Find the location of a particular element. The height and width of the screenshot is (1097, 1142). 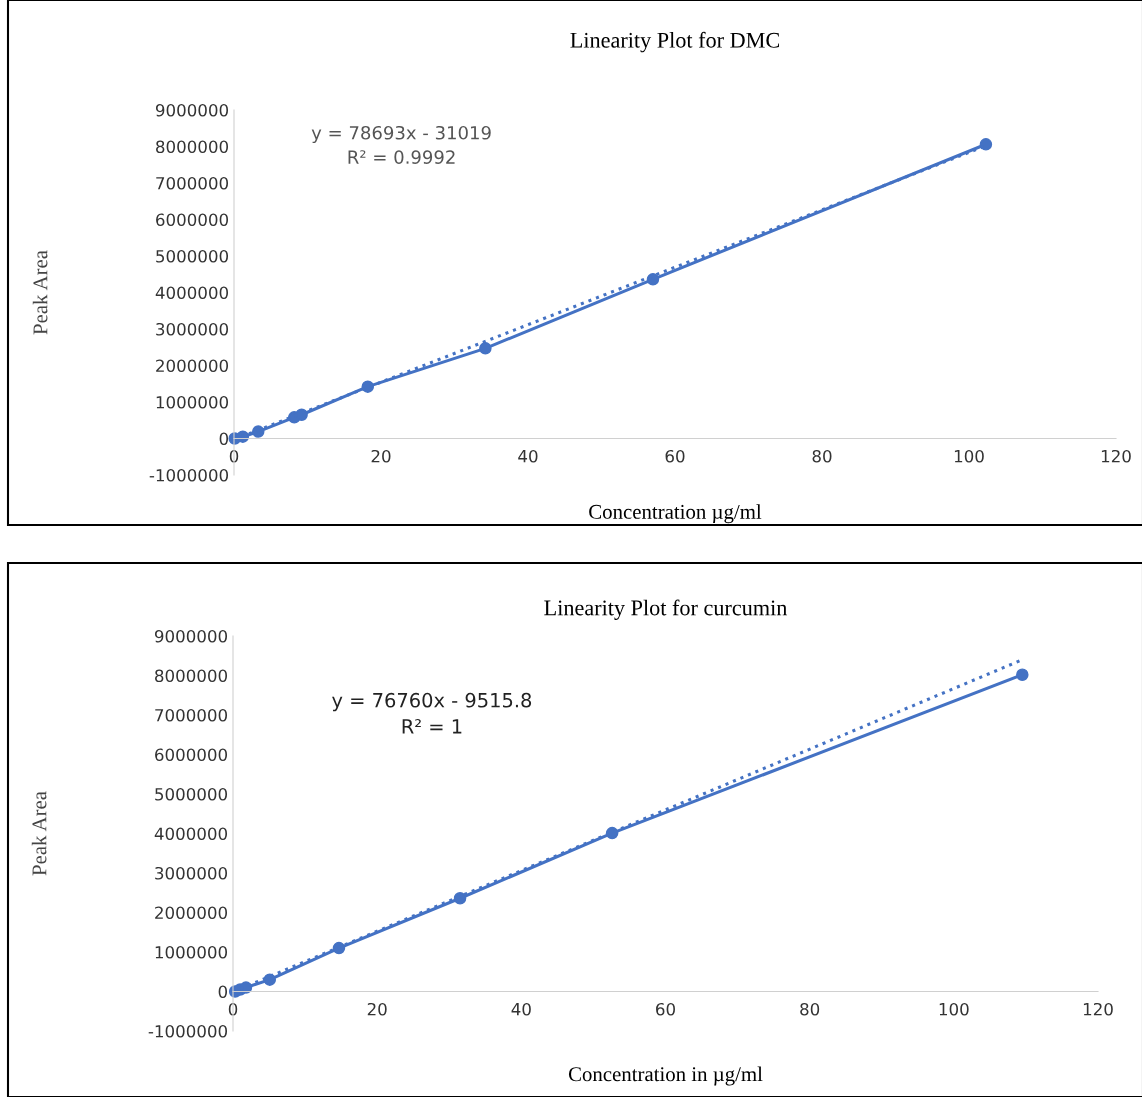

annotation: y = 78693x - 31019 R² = 0.9992 is located at coordinates (401, 144).